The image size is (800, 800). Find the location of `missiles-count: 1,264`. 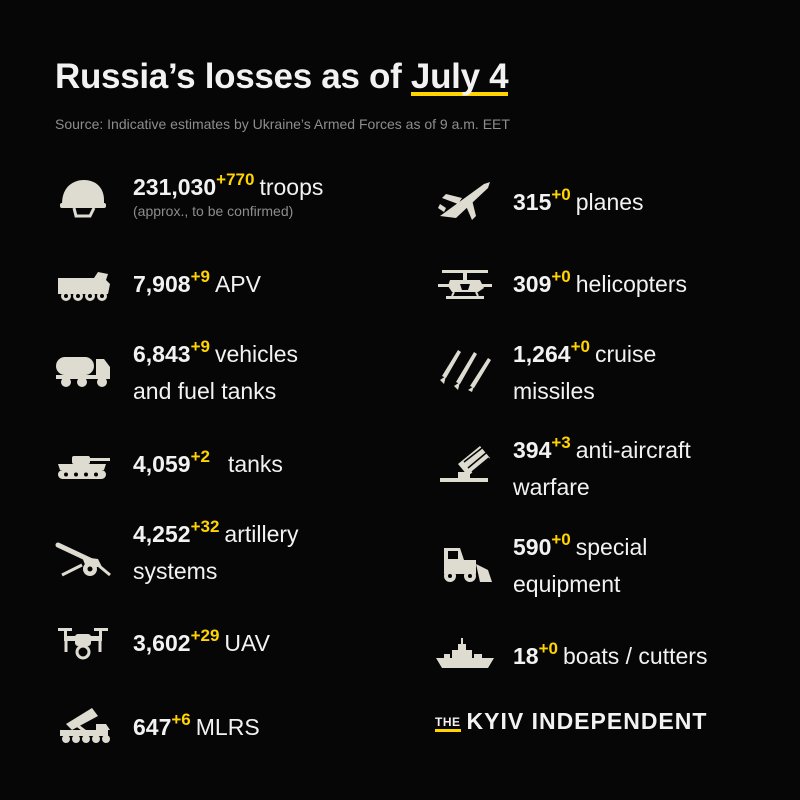

missiles-count: 1,264 is located at coordinates (542, 354).